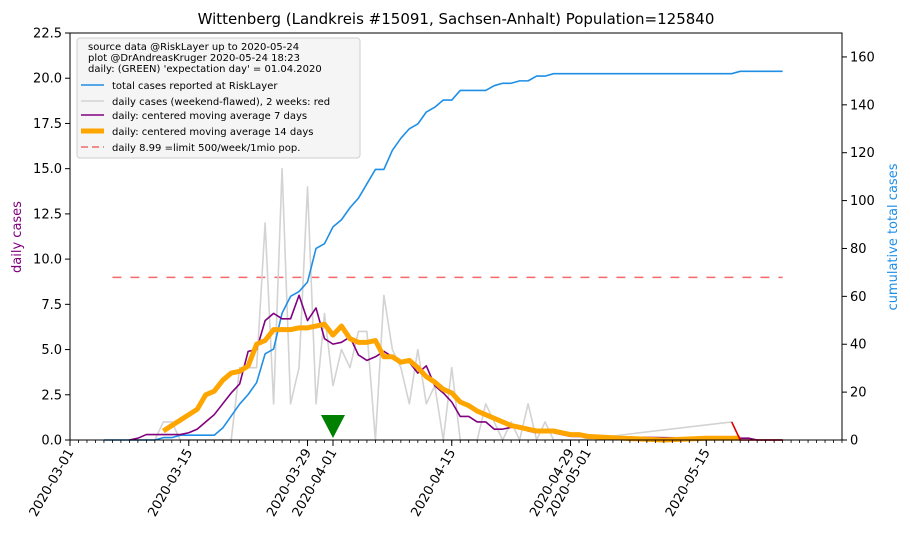  What do you see at coordinates (51, 305) in the screenshot?
I see `y-tick-label-left: 7.5` at bounding box center [51, 305].